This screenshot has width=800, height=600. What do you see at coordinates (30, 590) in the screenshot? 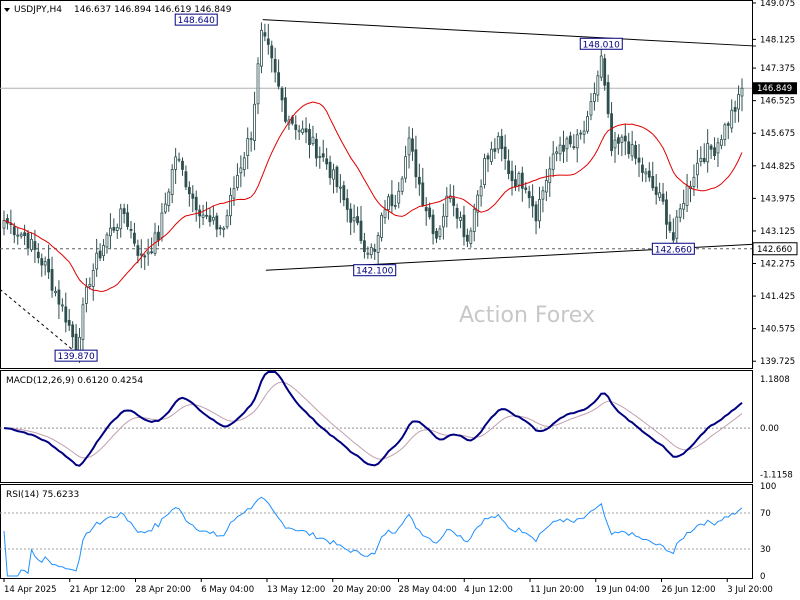
I see `x-tick-label: 14 Apr 2025` at bounding box center [30, 590].